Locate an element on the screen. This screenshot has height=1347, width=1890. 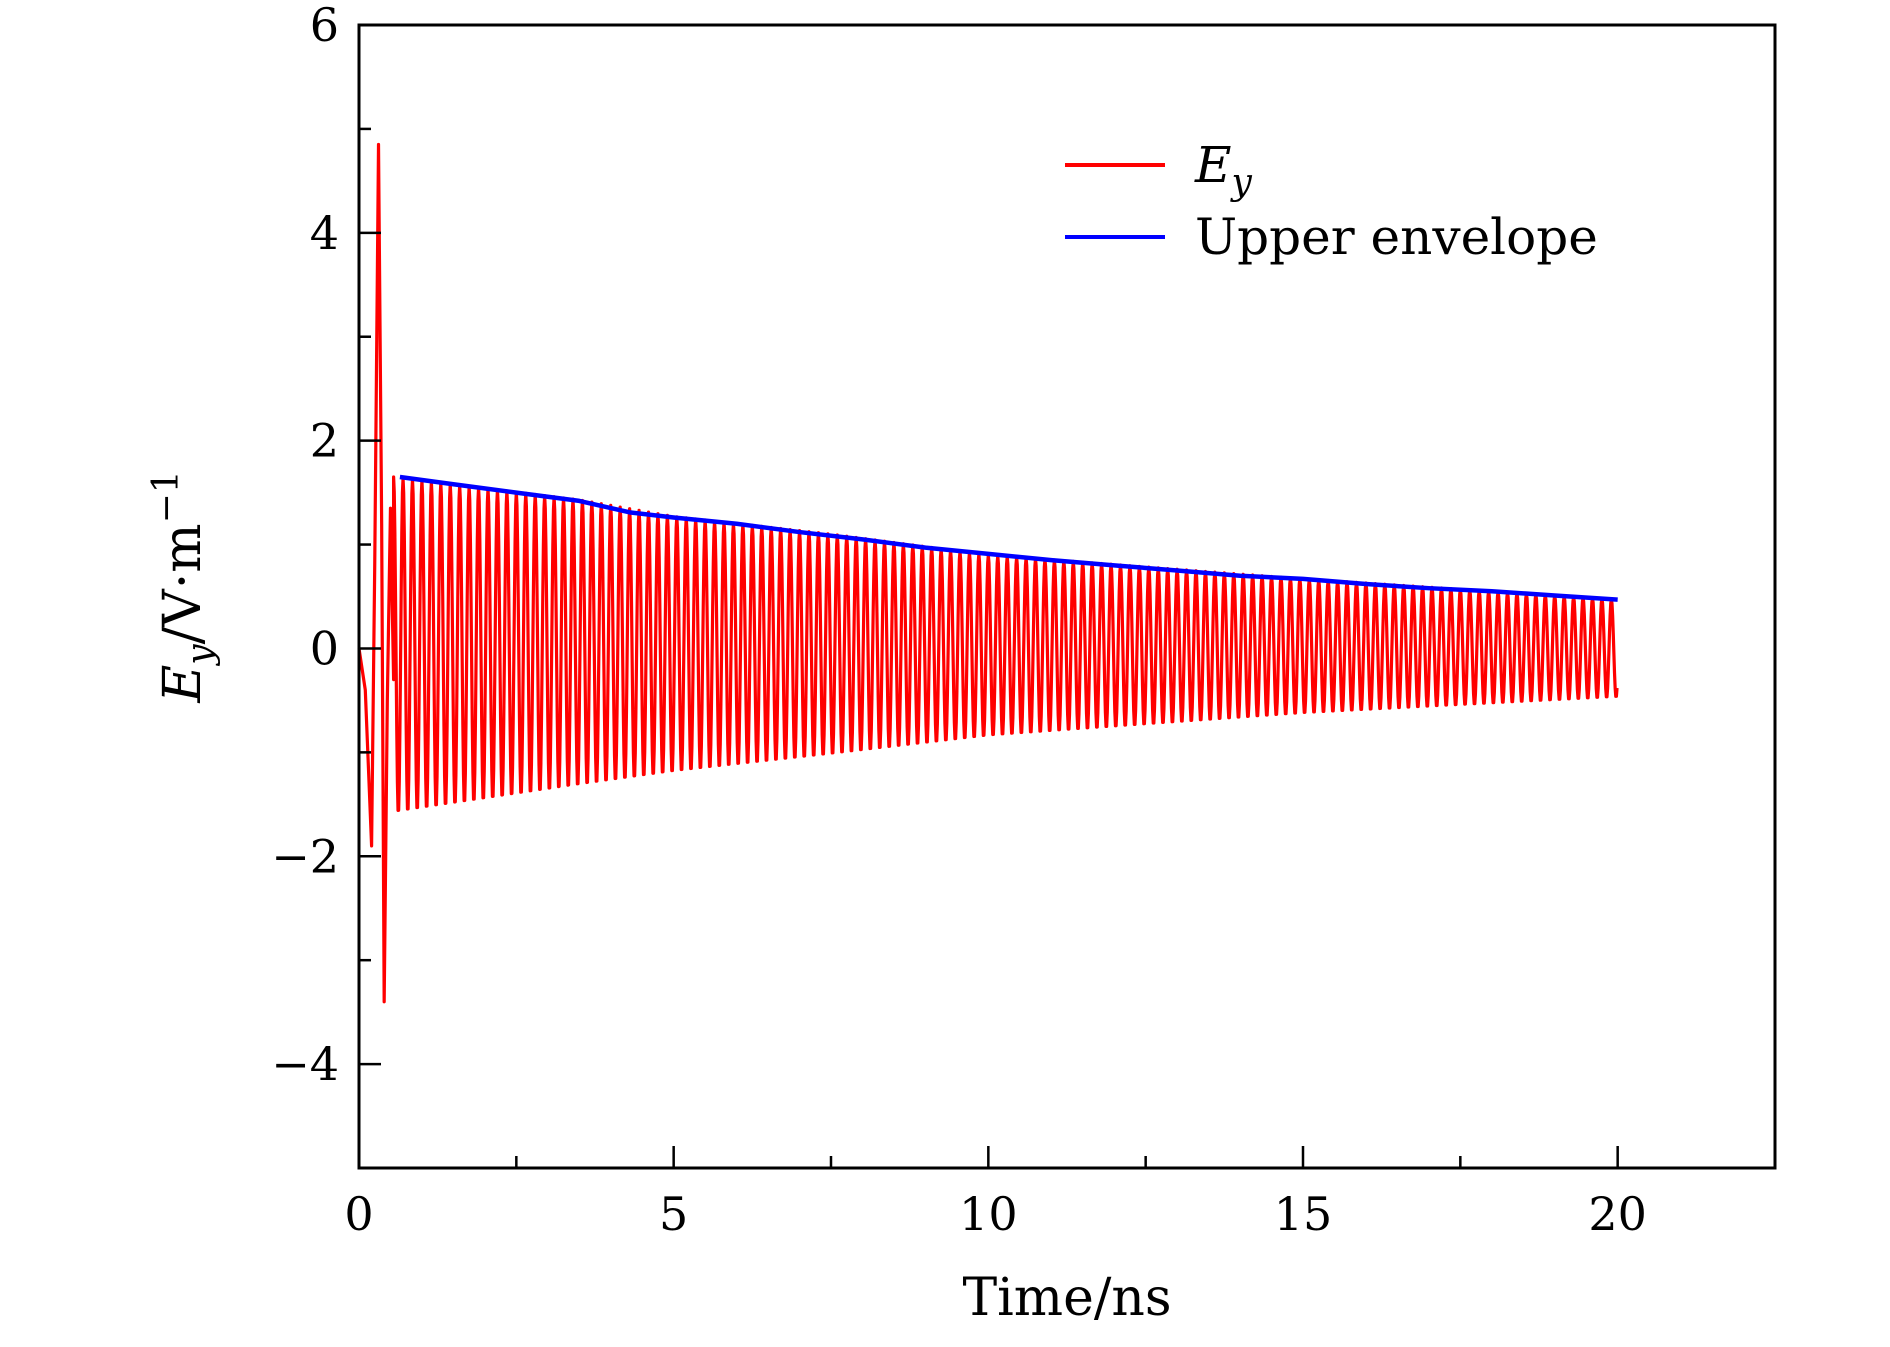
y-axis-label: Ey/V·m−1 is located at coordinates (183, 586).